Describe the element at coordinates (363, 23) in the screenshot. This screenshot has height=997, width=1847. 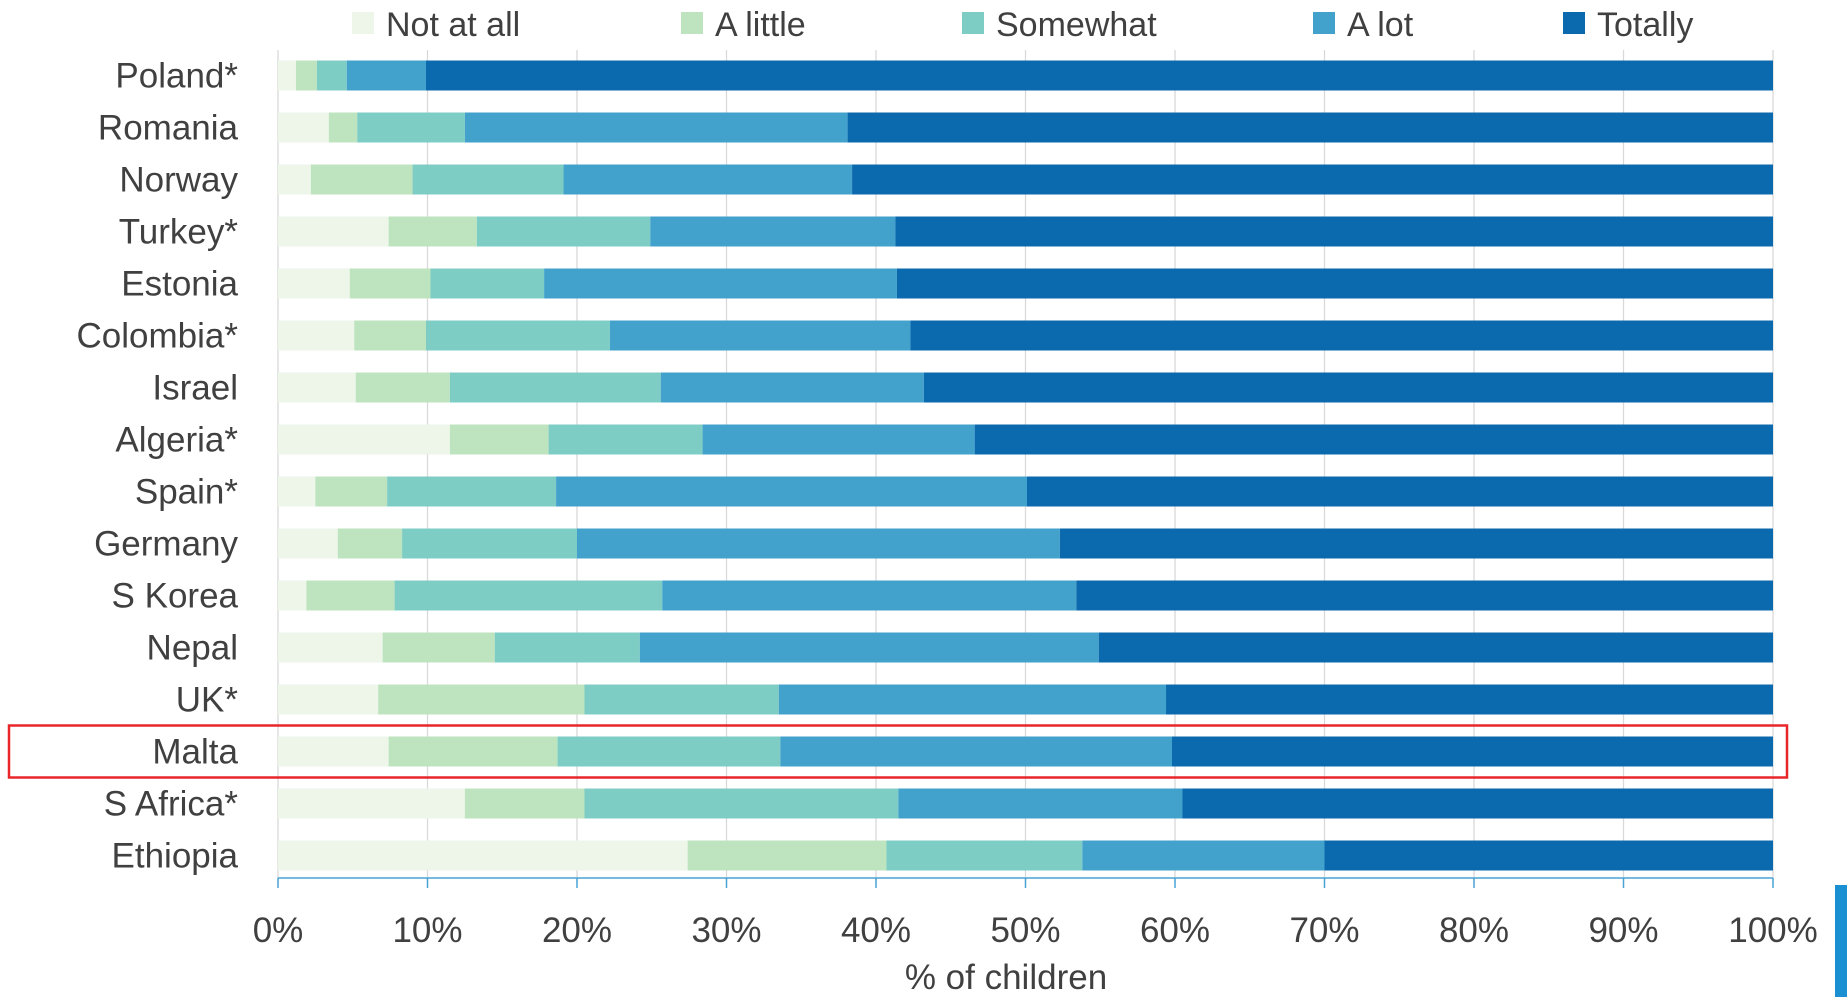
I see `legend-swatch-not-at-all` at that location.